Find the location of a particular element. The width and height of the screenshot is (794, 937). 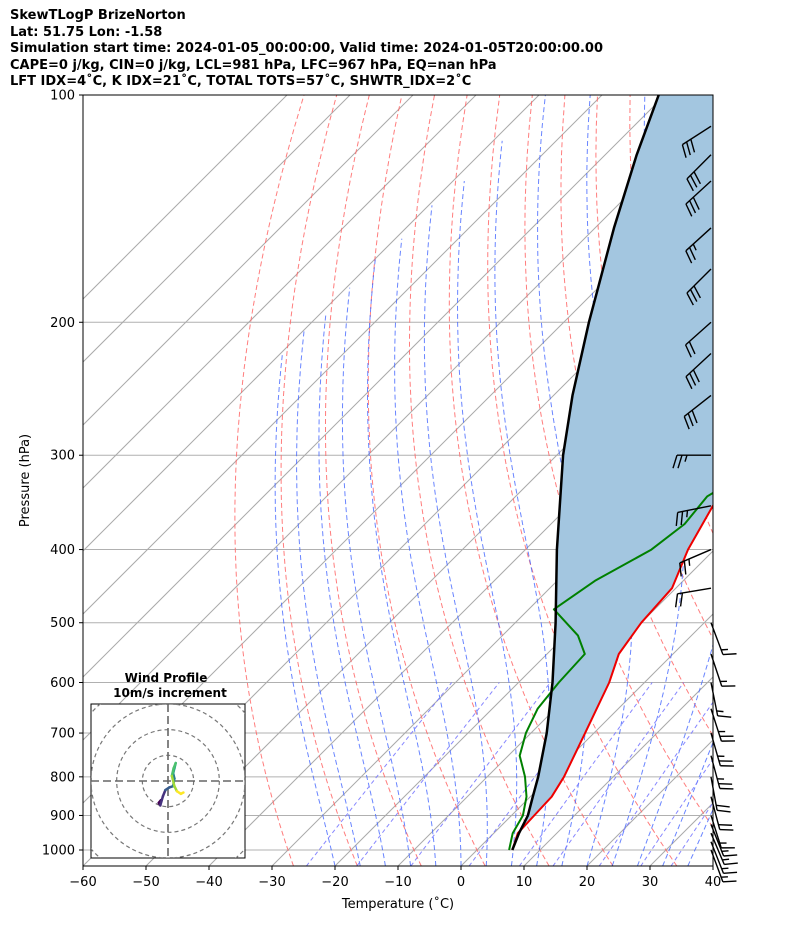

y-tick-label: 900 is located at coordinates (62, 816).